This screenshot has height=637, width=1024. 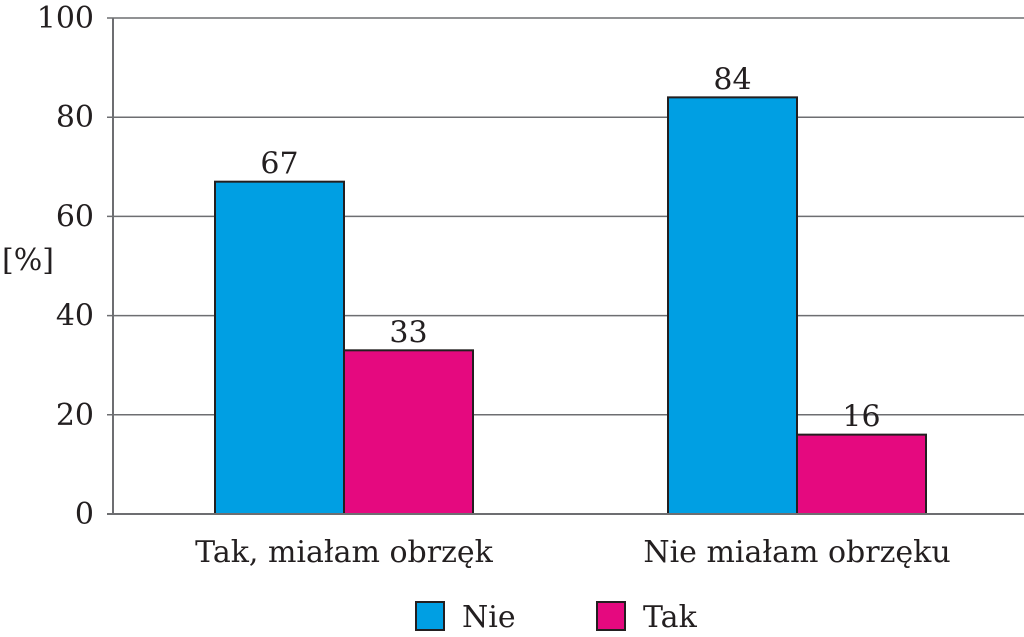 What do you see at coordinates (75, 216) in the screenshot?
I see `y-tick-label: 60` at bounding box center [75, 216].